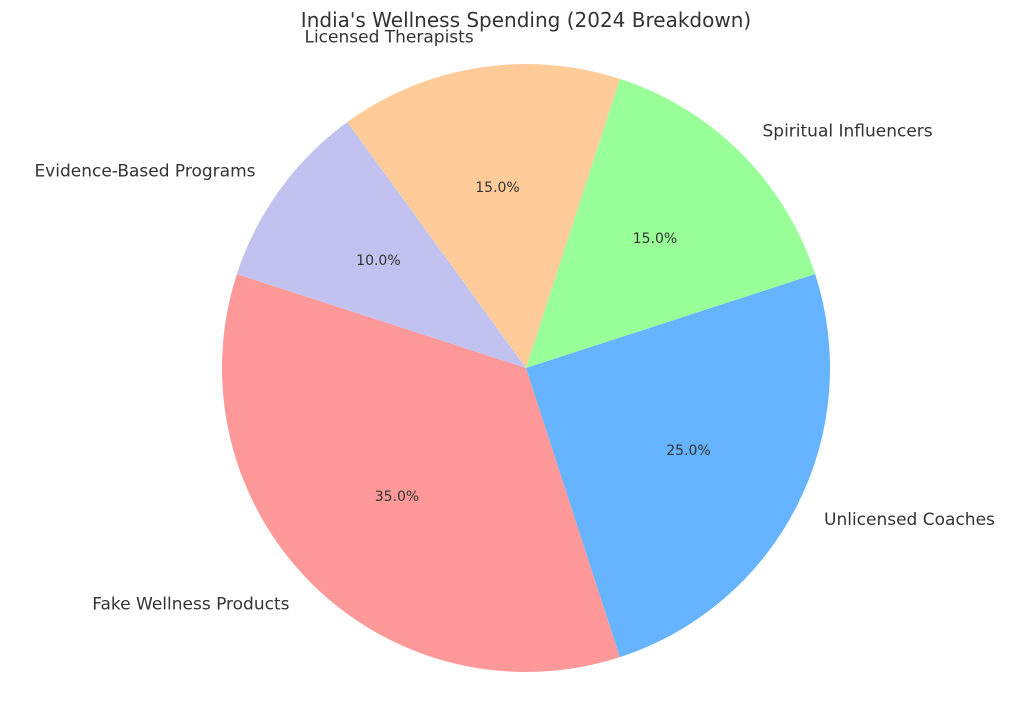 The width and height of the screenshot is (1024, 710). I want to click on pie-slice-evidence-based-programs, so click(381, 245).